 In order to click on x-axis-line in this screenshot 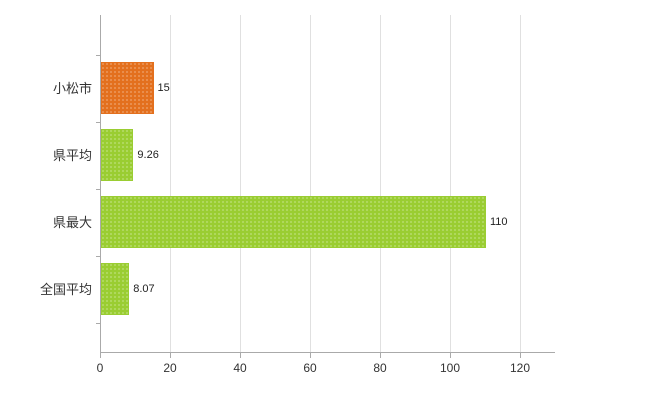, I will do `click(327, 352)`.